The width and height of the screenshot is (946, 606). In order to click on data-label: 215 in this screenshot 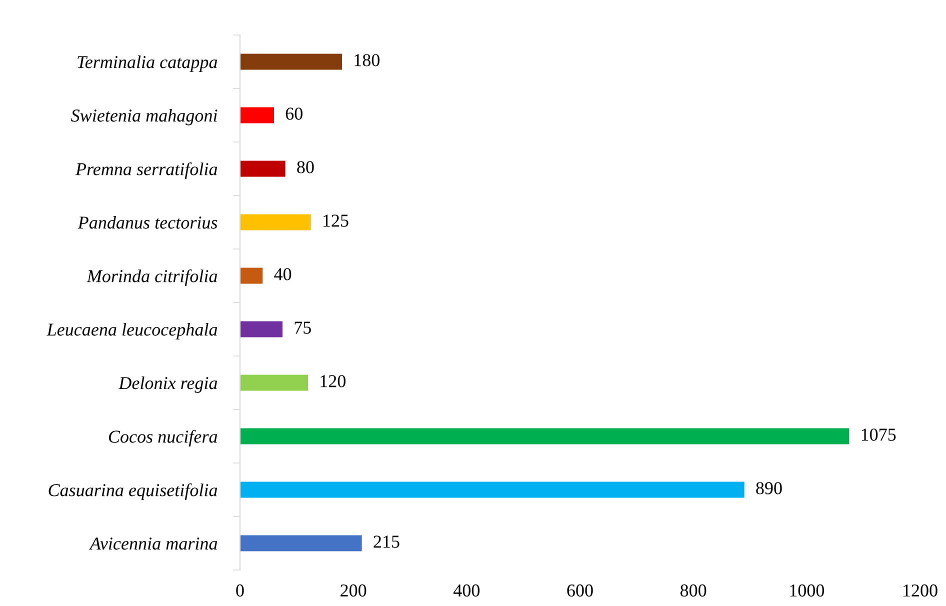, I will do `click(387, 542)`.